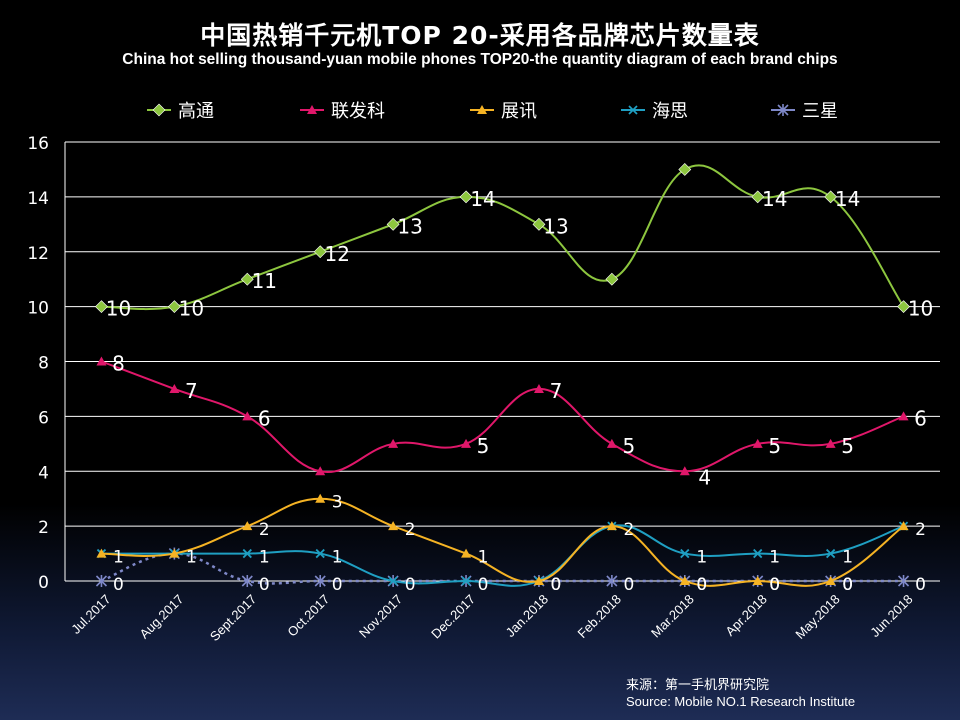  I want to click on chart-title: 中国热销千元机TOP 20-采用各品牌芯片数量表, so click(480, 35).